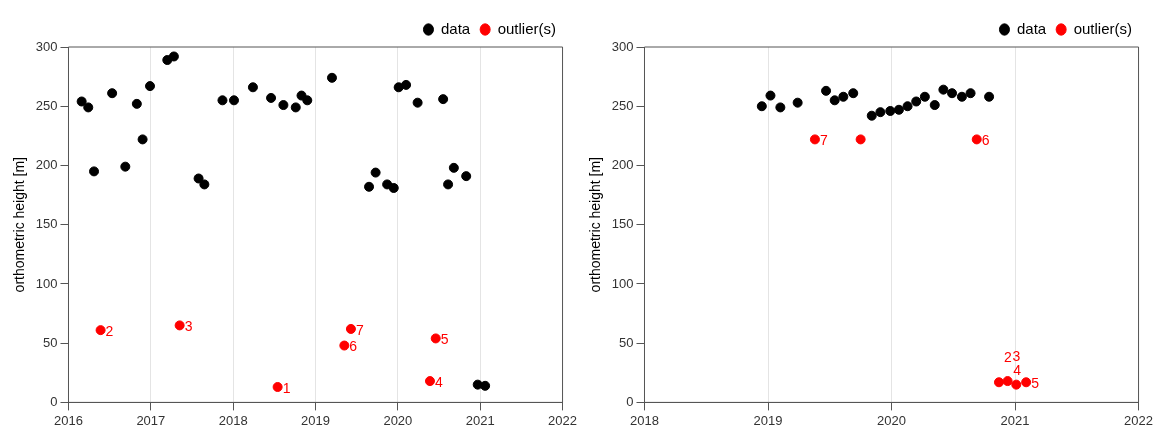 The height and width of the screenshot is (440, 1165). I want to click on x-tick-label: 2017, so click(151, 420).